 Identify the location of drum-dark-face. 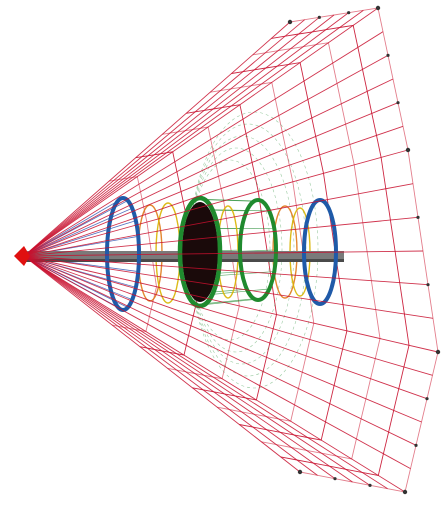
(200, 252).